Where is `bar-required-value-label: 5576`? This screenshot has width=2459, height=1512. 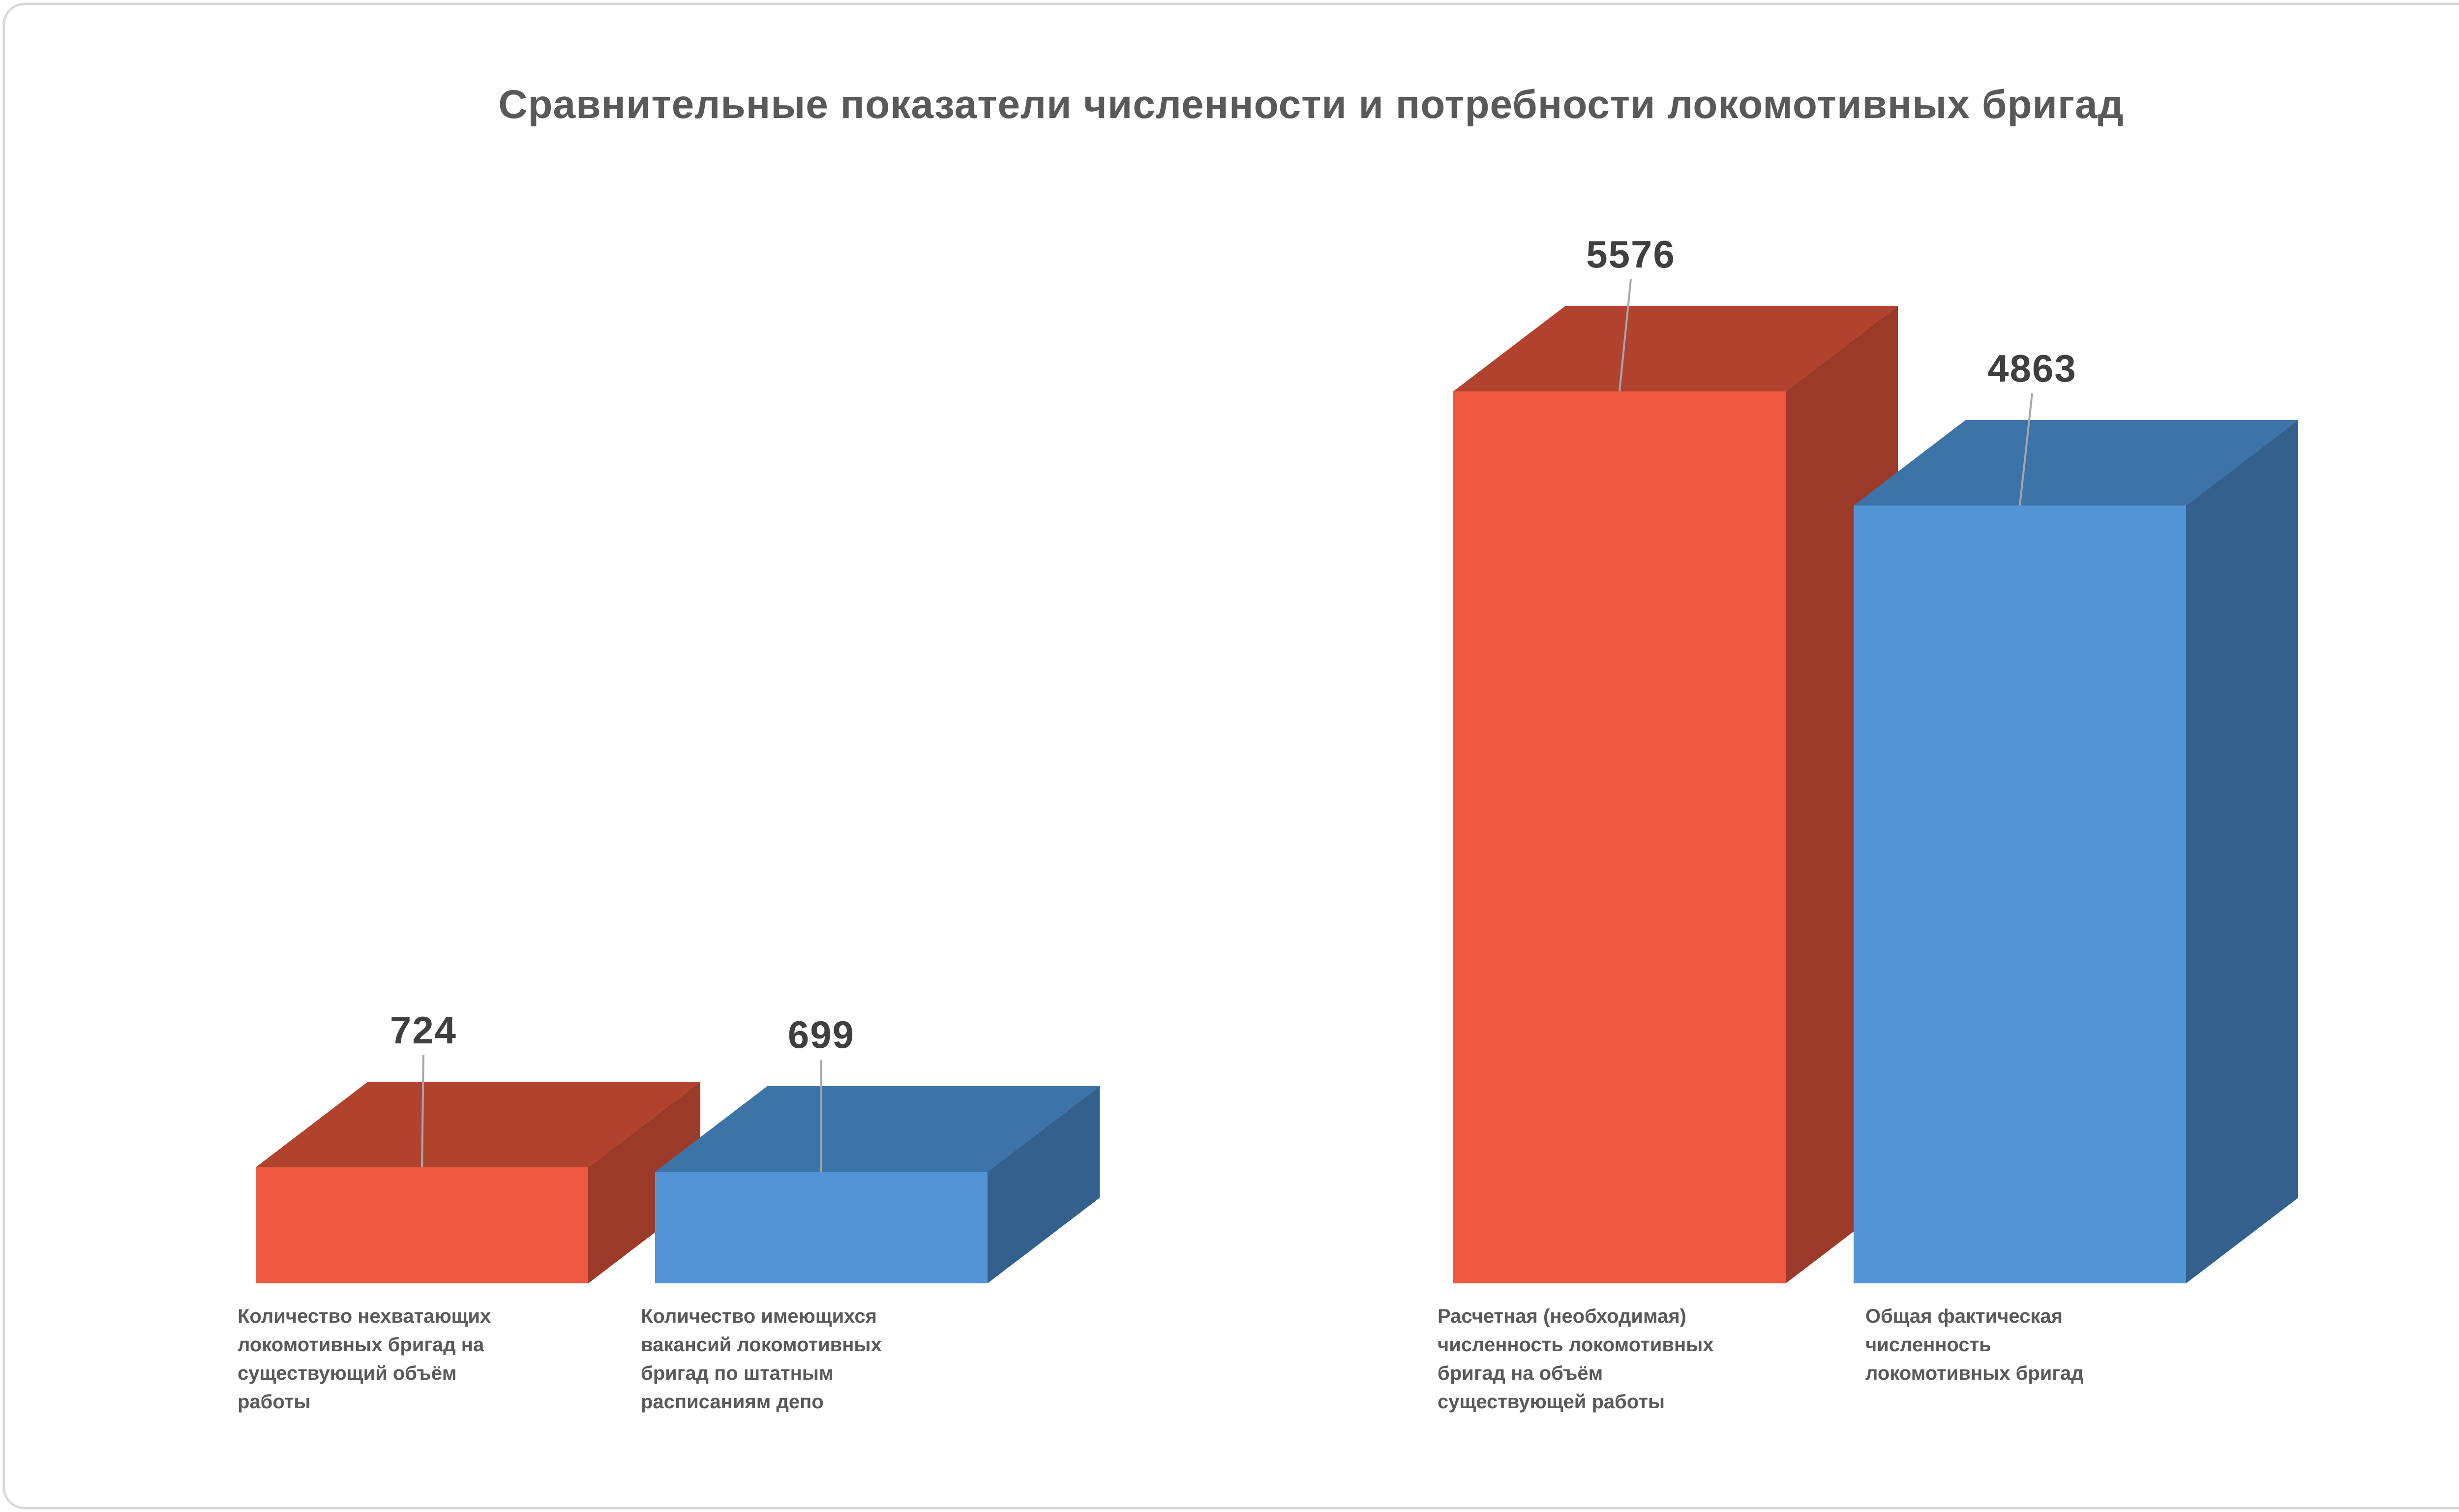 bar-required-value-label: 5576 is located at coordinates (1631, 254).